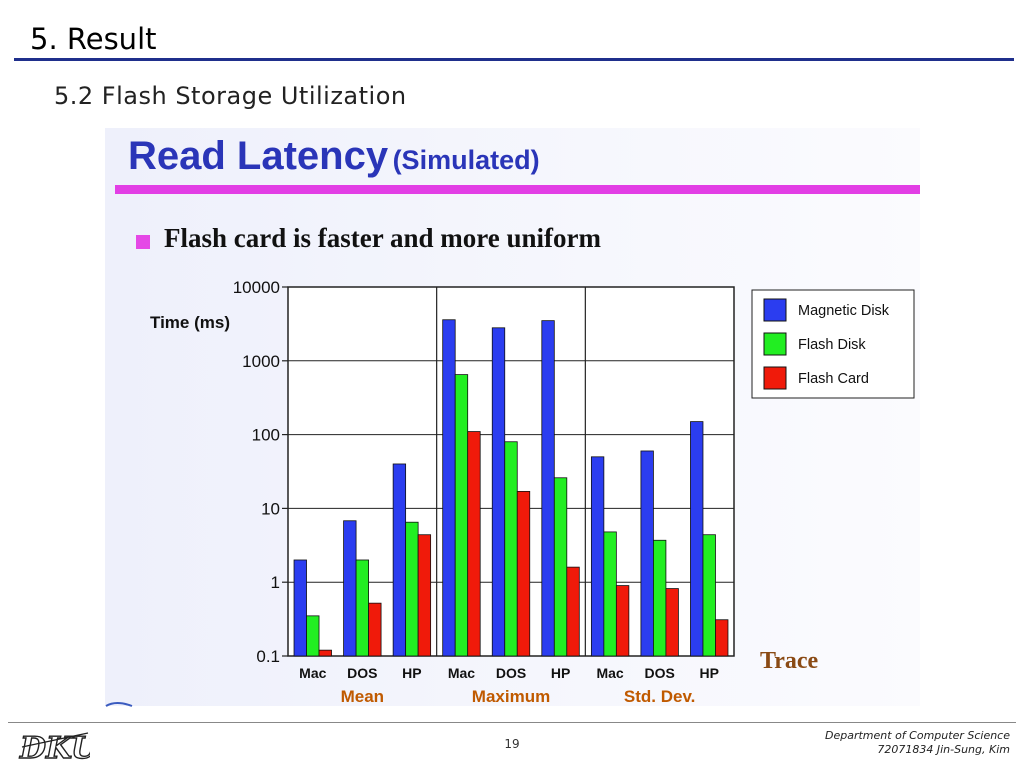 The height and width of the screenshot is (768, 1024). I want to click on group-label: Maximum, so click(511, 696).